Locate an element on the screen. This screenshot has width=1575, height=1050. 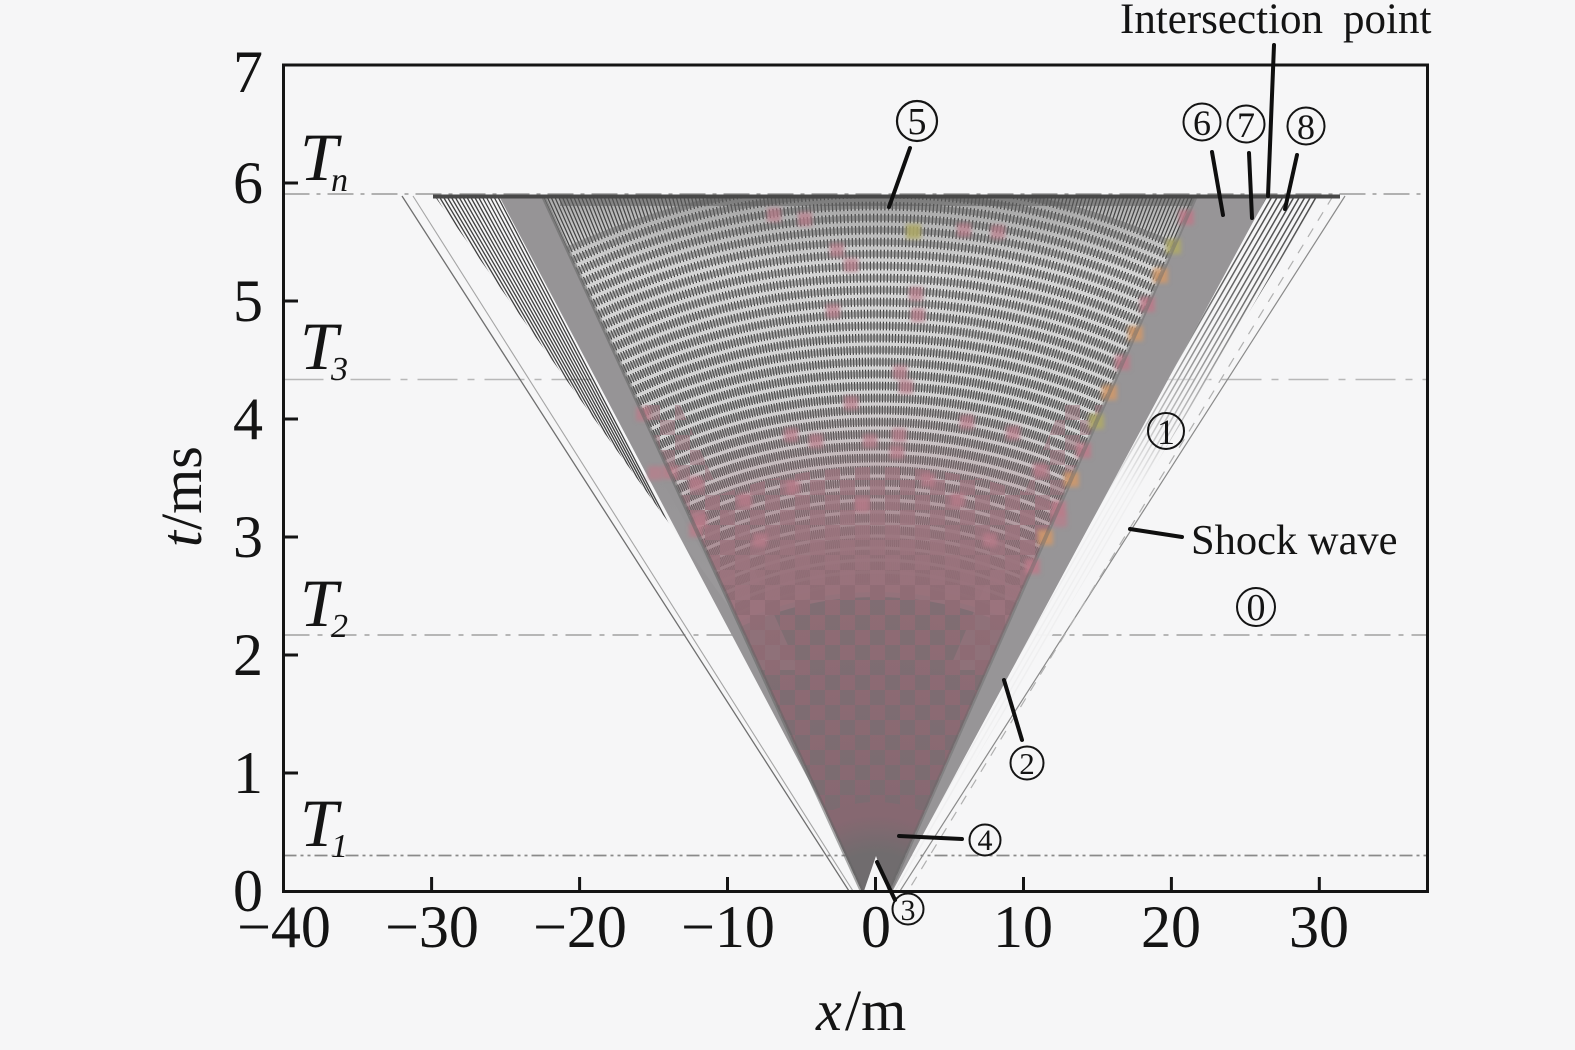
svg-text: /ms is located at coordinates (181, 488).